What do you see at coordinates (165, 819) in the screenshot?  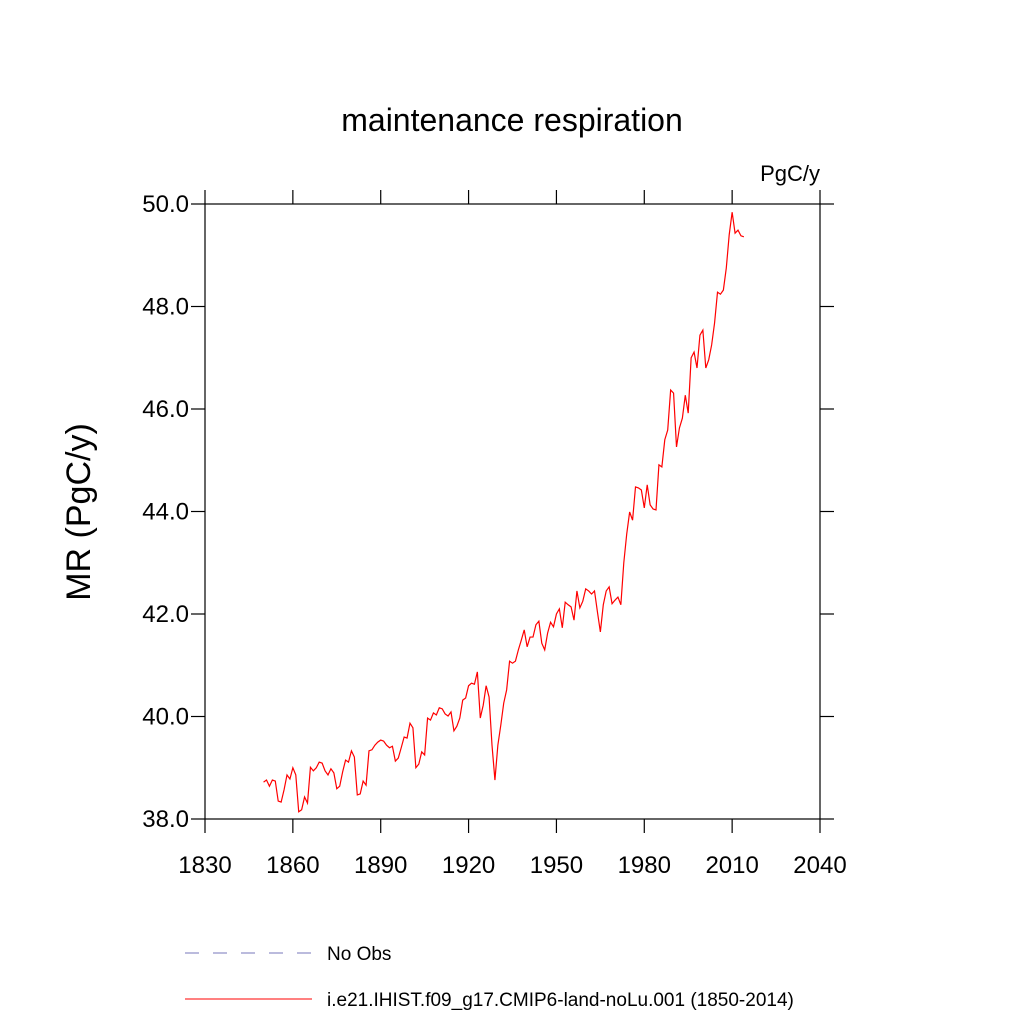 I see `y-tick-label: 38.0` at bounding box center [165, 819].